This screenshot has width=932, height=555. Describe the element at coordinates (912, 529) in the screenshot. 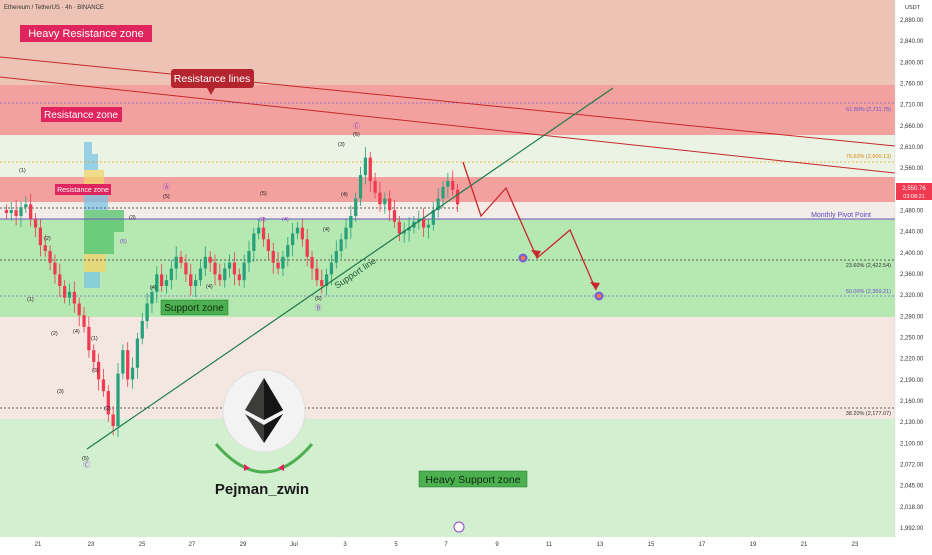

I see `y-tick-label: 1,992.00` at that location.